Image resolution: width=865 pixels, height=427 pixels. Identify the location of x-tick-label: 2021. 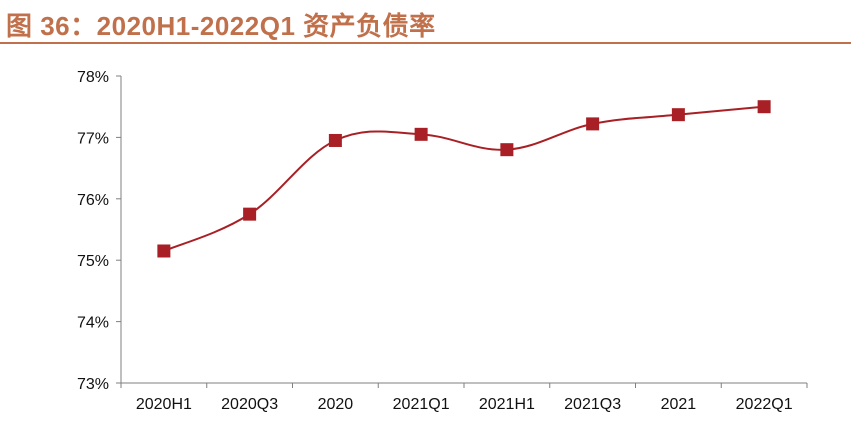
(679, 404).